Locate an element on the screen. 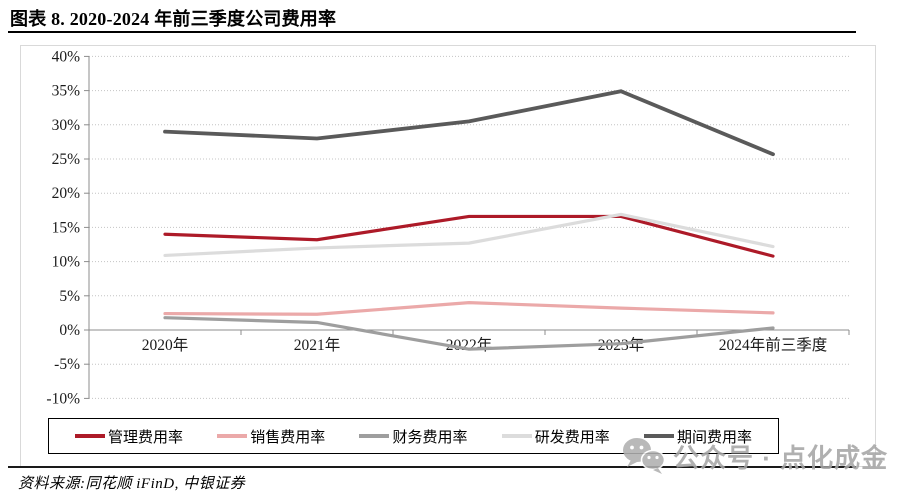 Image resolution: width=910 pixels, height=495 pixels. legend-item: 管理费用率 is located at coordinates (129, 436).